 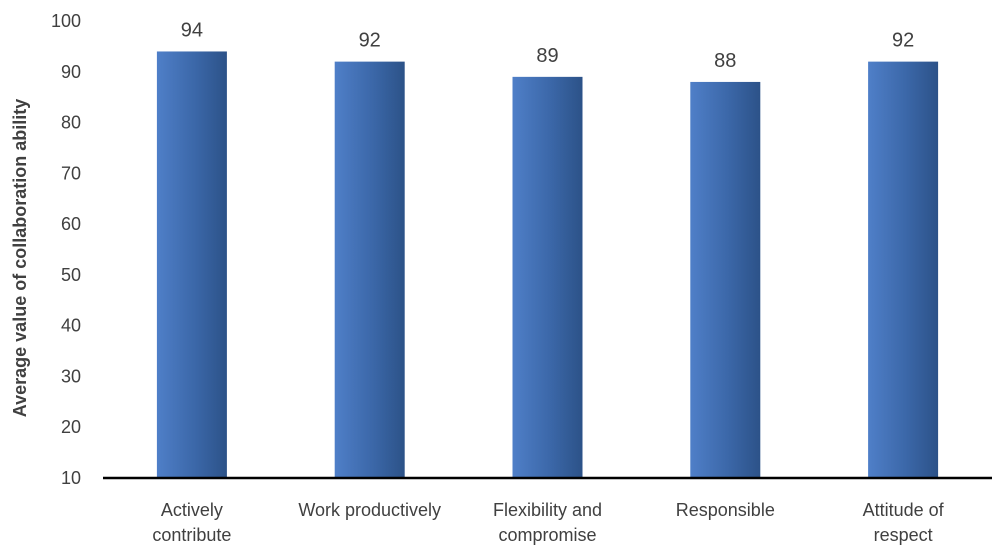 I want to click on x-tick-label: Attitude of, so click(x=904, y=510).